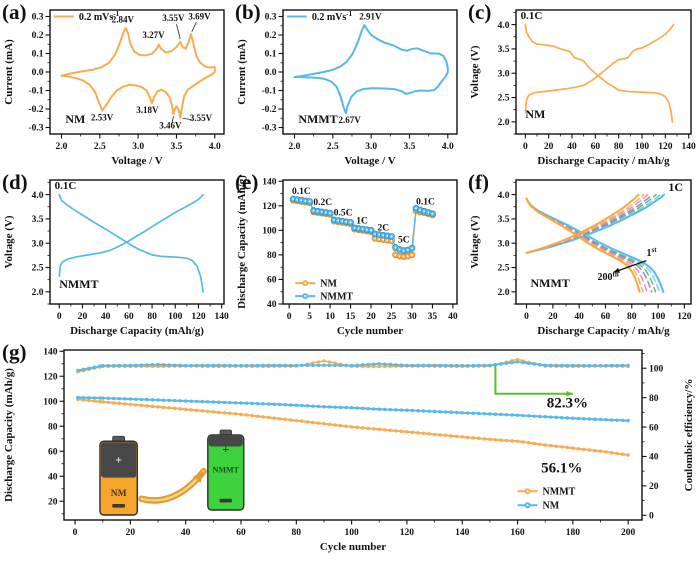 The image size is (700, 566). What do you see at coordinates (309, 317) in the screenshot?
I see `x-tick-label: 5` at bounding box center [309, 317].